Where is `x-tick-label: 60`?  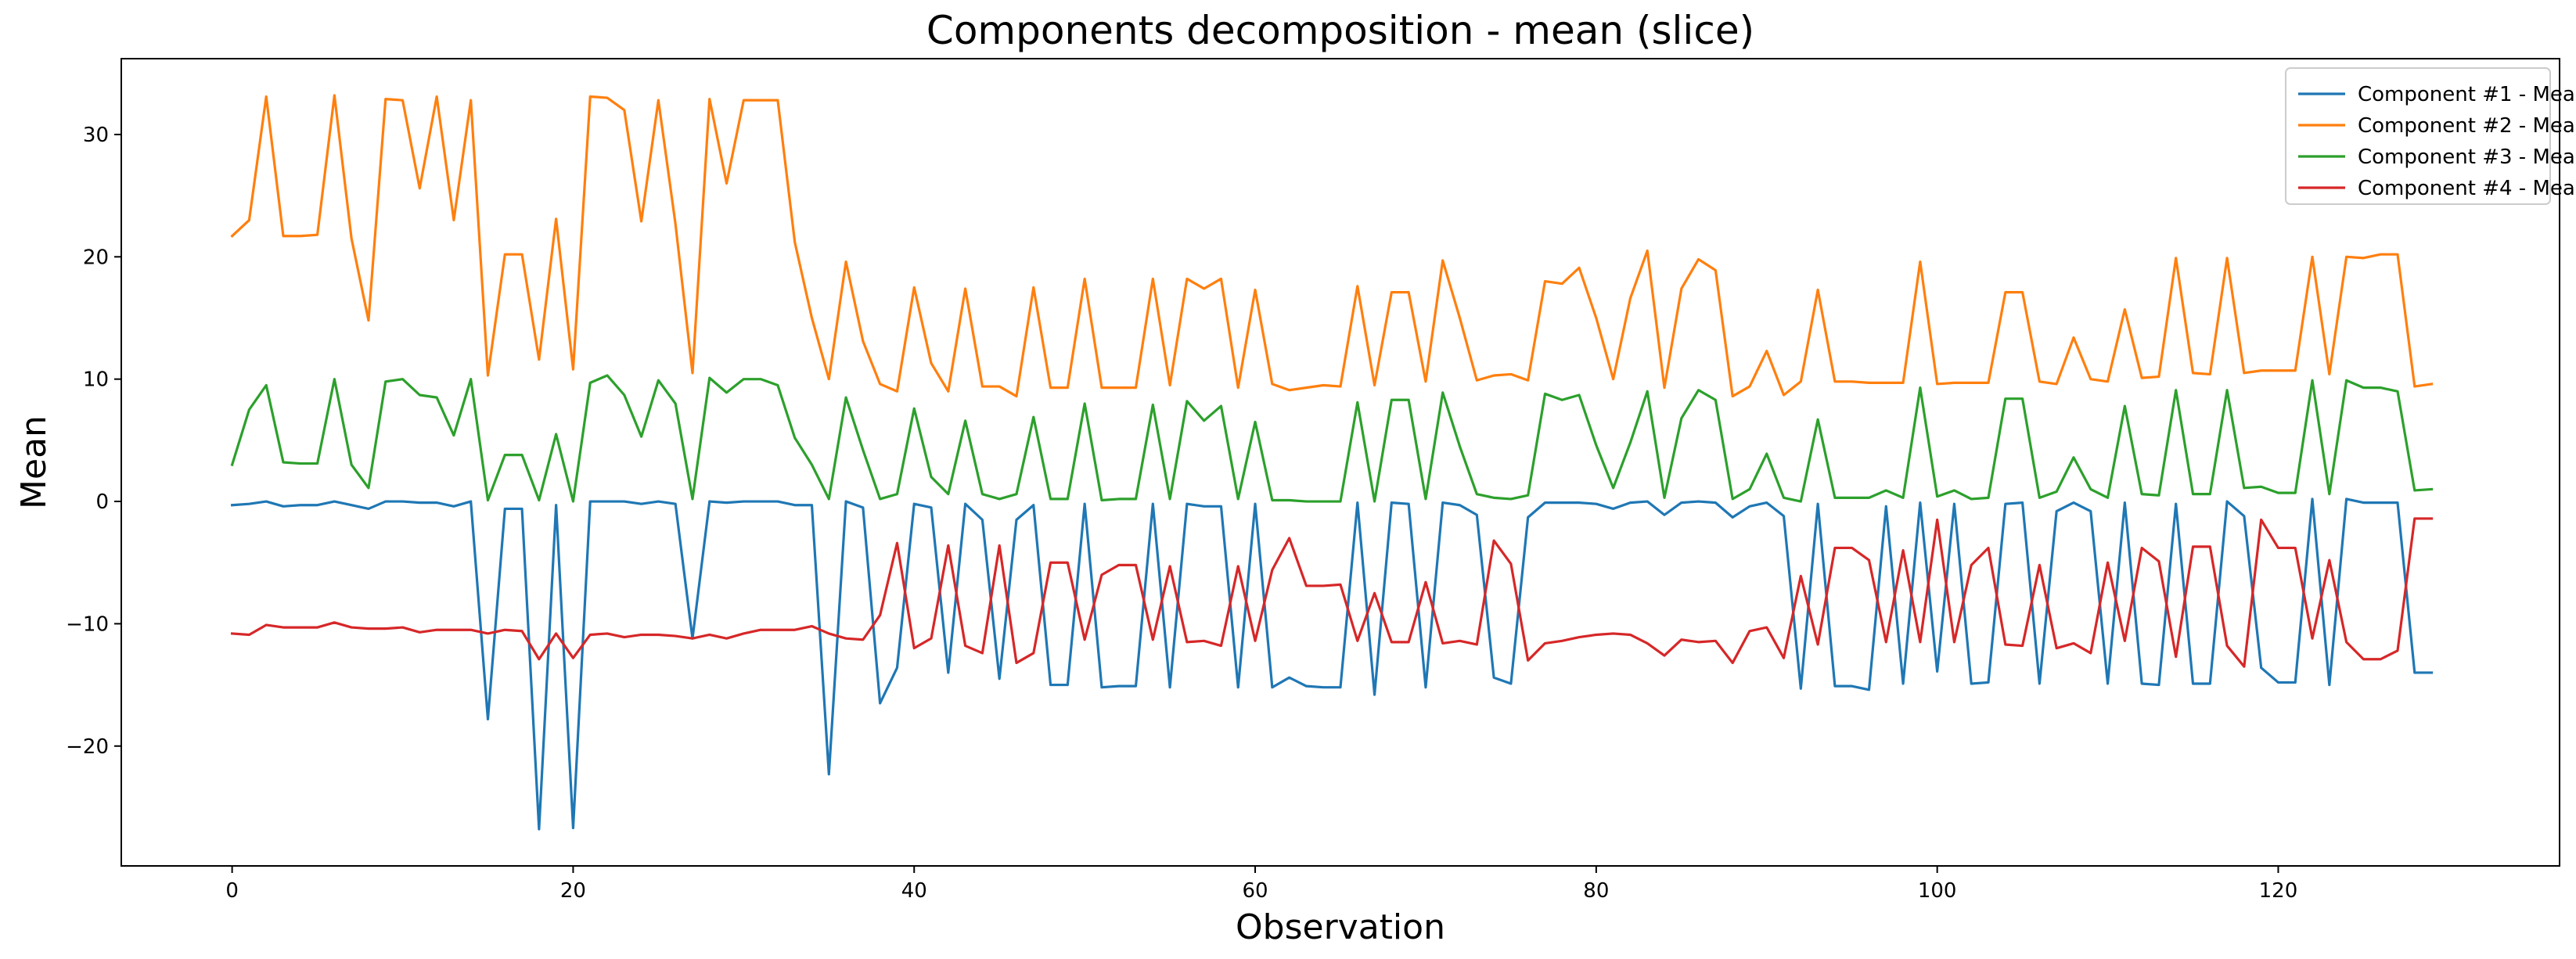 x-tick-label: 60 is located at coordinates (1255, 891).